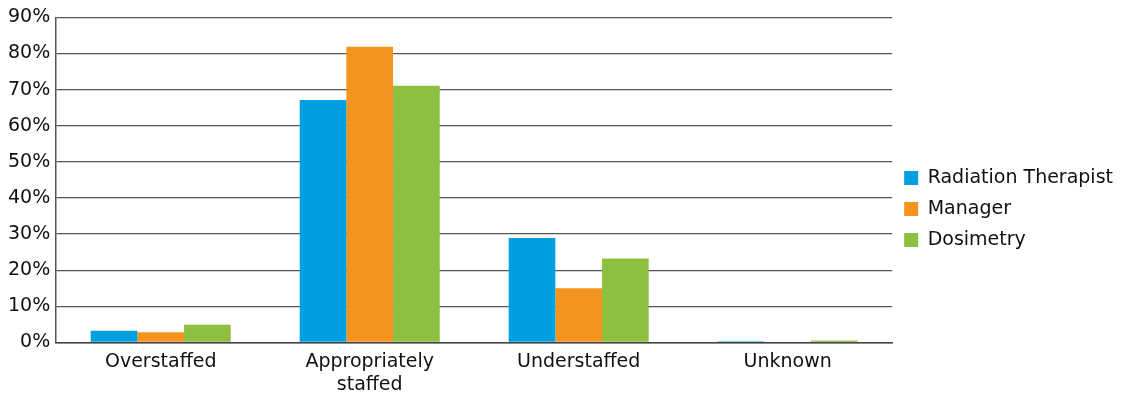 The width and height of the screenshot is (1127, 404). What do you see at coordinates (29, 195) in the screenshot?
I see `y-tick-label: 40%` at bounding box center [29, 195].